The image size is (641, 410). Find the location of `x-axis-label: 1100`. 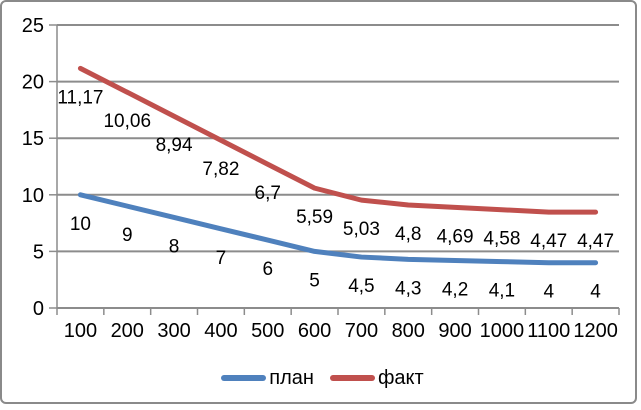

x-axis-label: 1100 is located at coordinates (548, 331).